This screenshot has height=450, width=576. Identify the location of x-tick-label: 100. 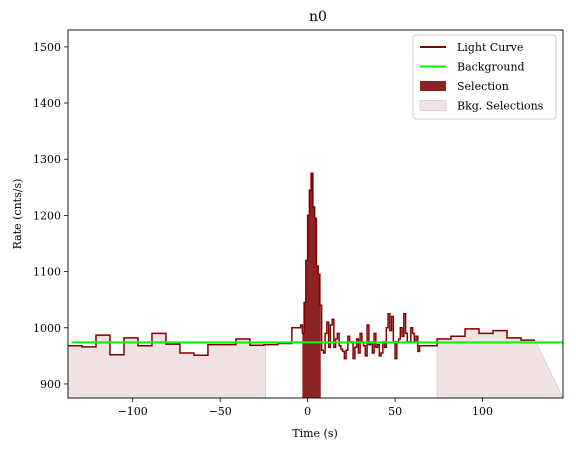
(482, 411).